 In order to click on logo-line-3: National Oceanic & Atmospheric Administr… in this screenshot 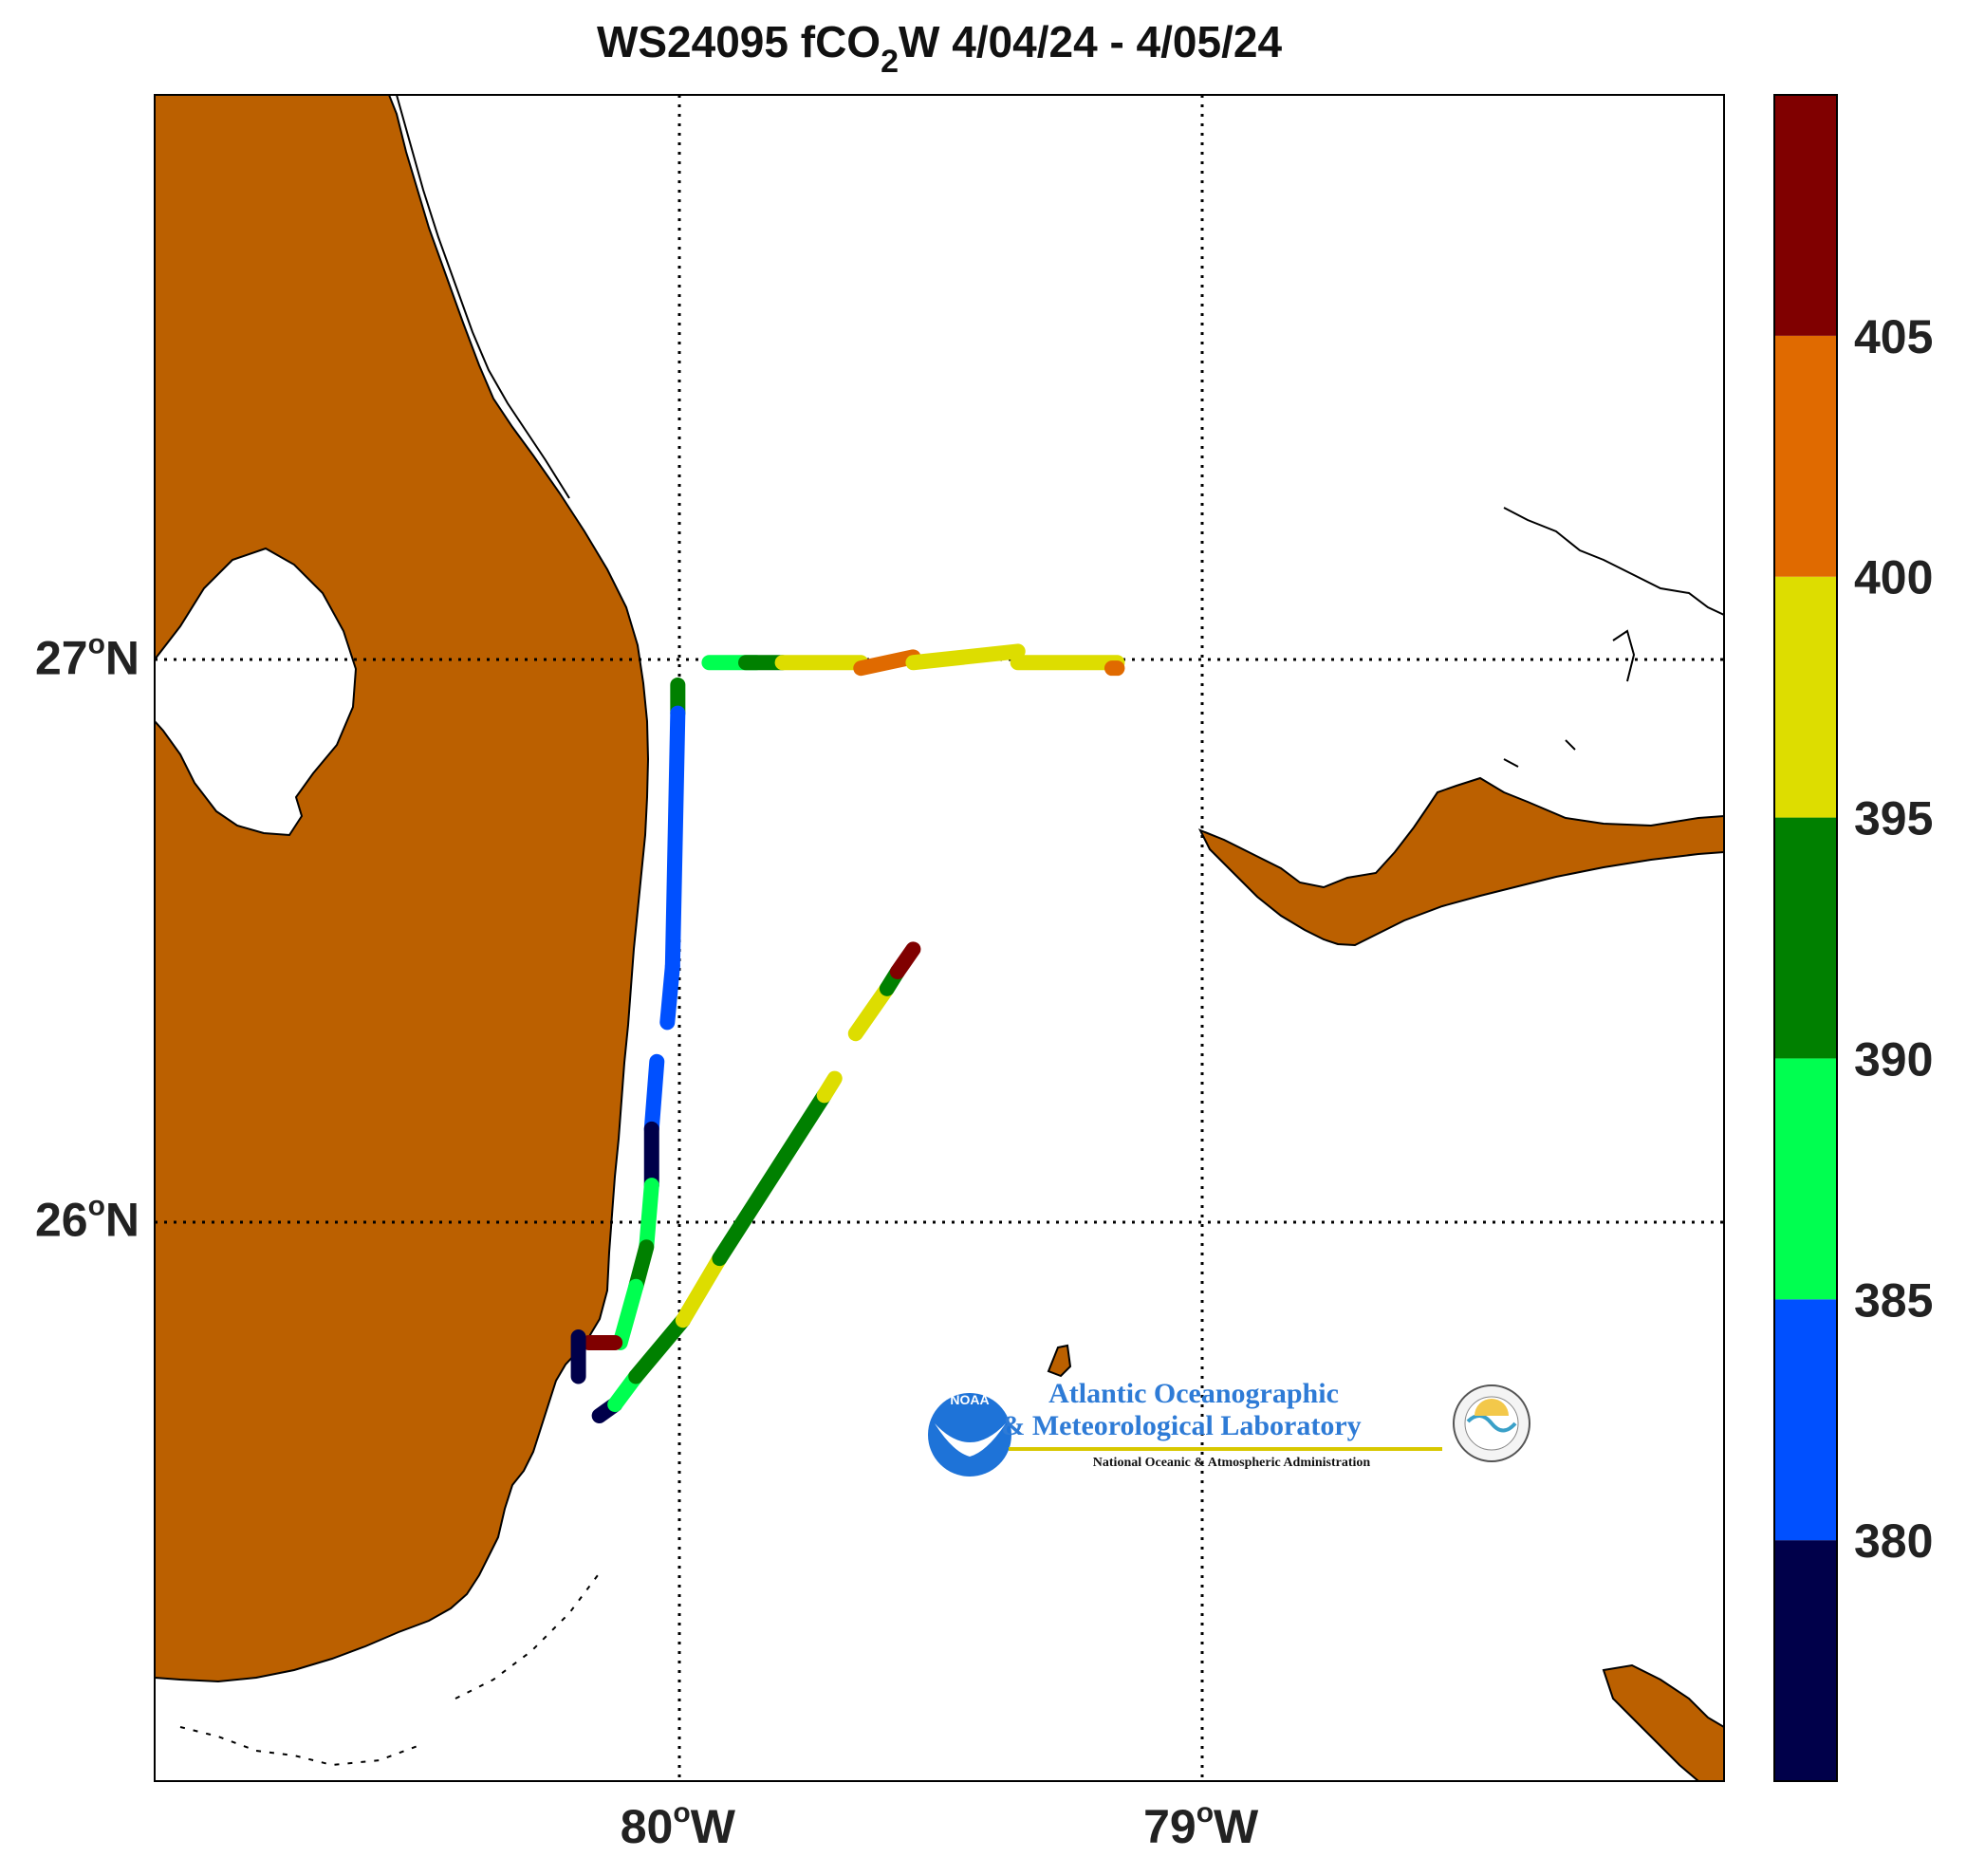, I will do `click(1232, 1463)`.